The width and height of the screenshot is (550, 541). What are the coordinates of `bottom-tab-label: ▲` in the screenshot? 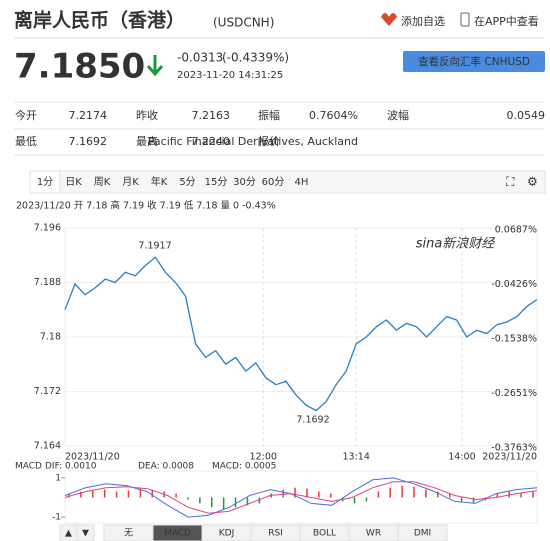 It's located at (68, 534).